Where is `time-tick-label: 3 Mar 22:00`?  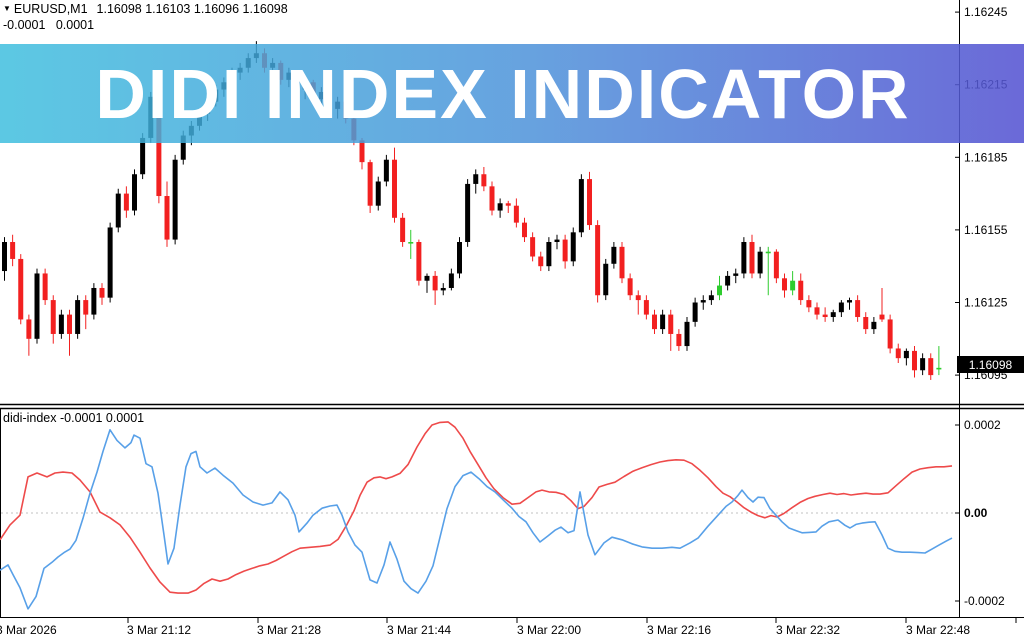
time-tick-label: 3 Mar 22:00 is located at coordinates (549, 630).